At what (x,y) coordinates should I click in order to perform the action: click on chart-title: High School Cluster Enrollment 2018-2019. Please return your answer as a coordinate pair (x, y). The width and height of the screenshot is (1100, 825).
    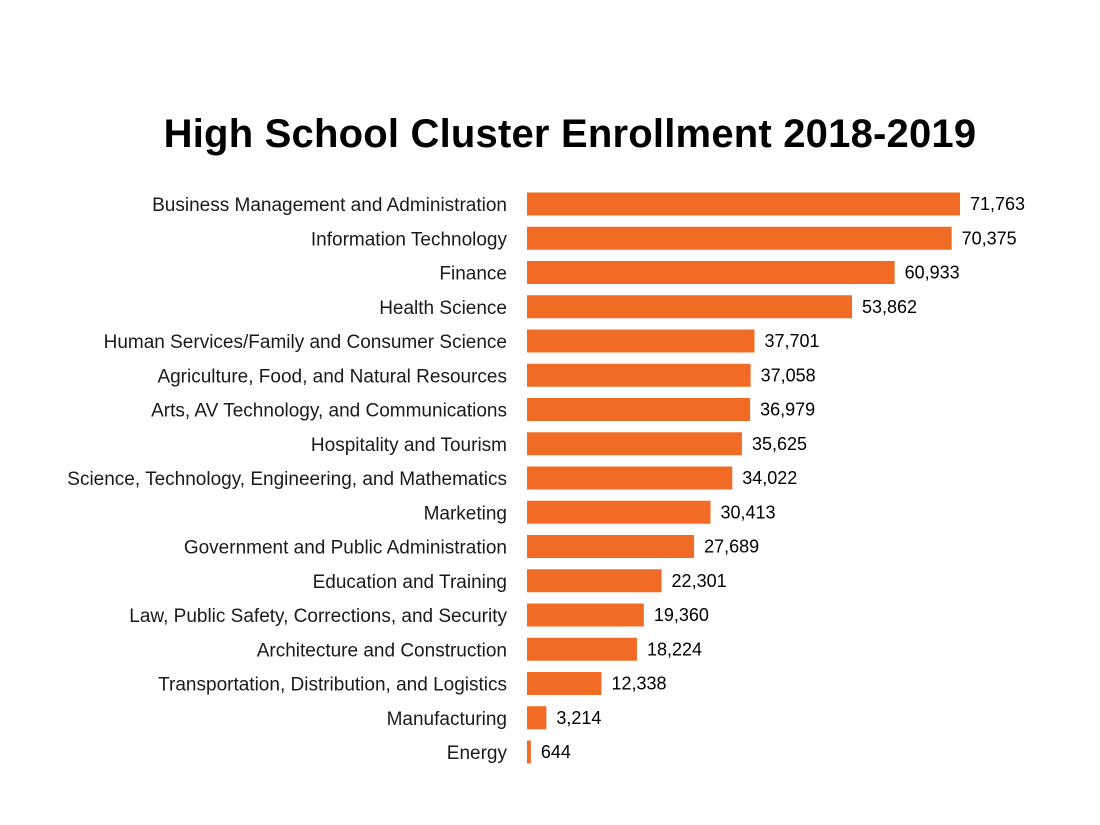
    Looking at the image, I should click on (570, 134).